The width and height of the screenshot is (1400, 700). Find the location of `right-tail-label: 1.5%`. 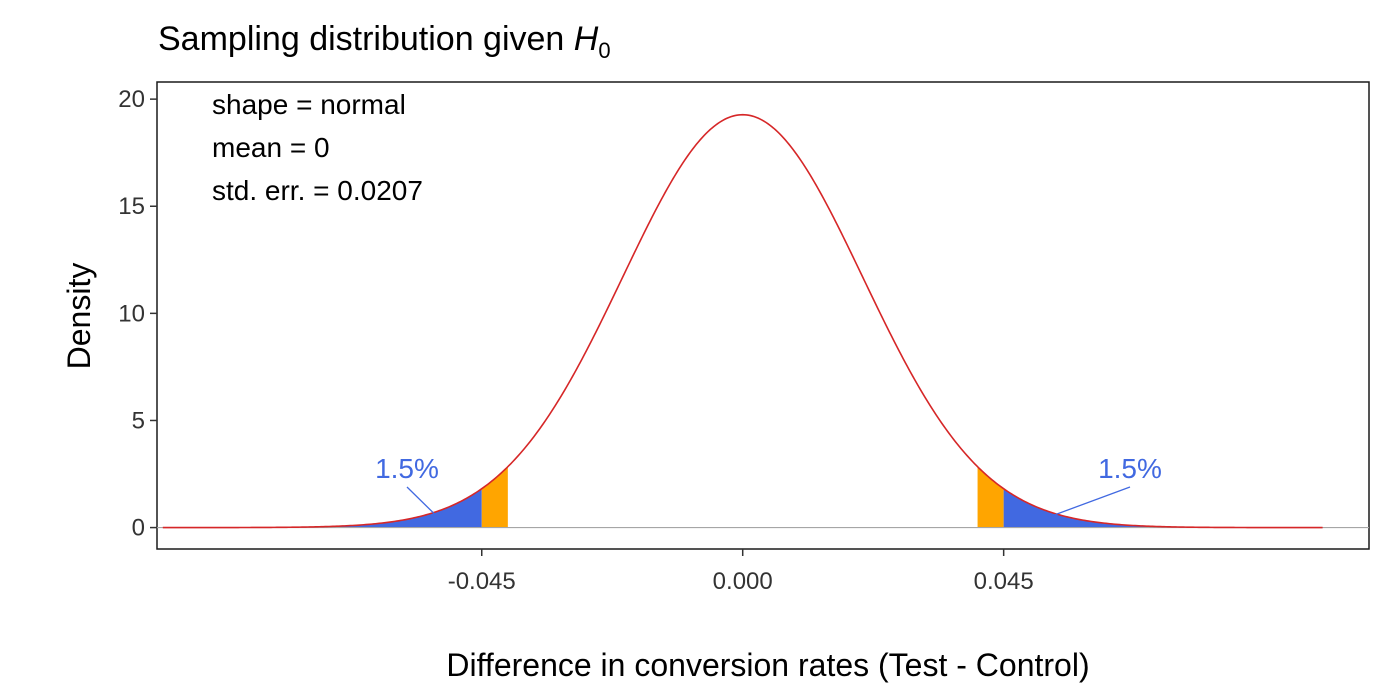

right-tail-label: 1.5% is located at coordinates (1130, 468).